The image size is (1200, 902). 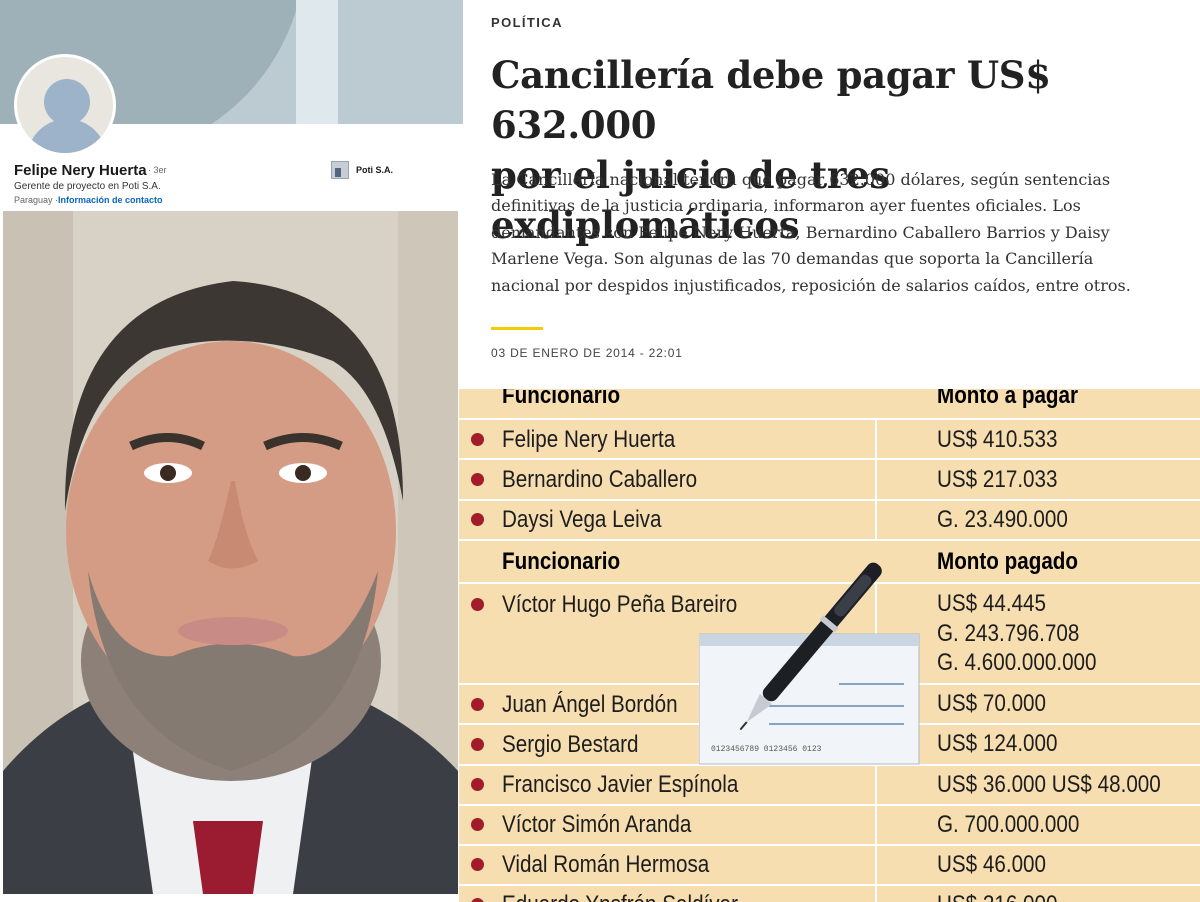 I want to click on table-row-name: Felipe Nery Huerta, so click(x=589, y=439).